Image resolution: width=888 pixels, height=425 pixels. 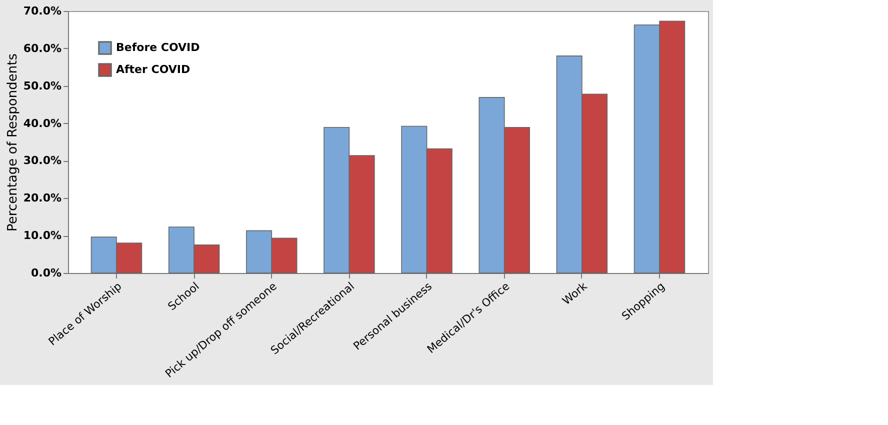 I want to click on y-tick-label: 30.0%, so click(x=42, y=161).